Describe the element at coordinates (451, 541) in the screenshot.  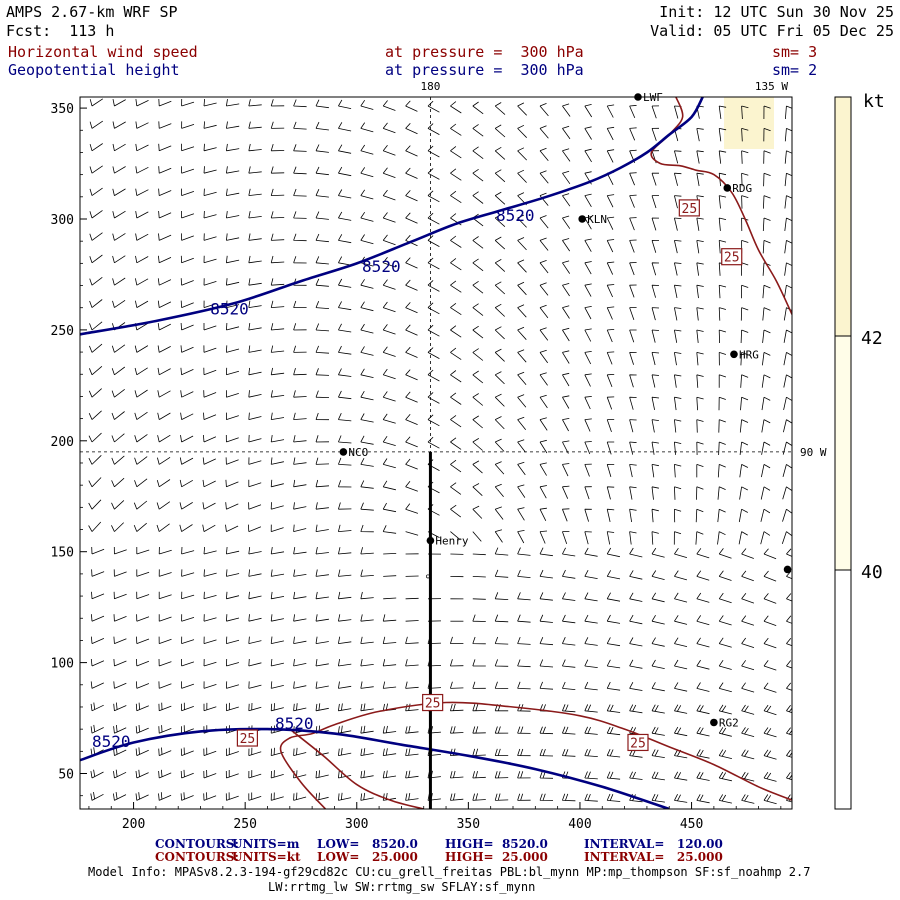
I see `station-label: Henry` at that location.